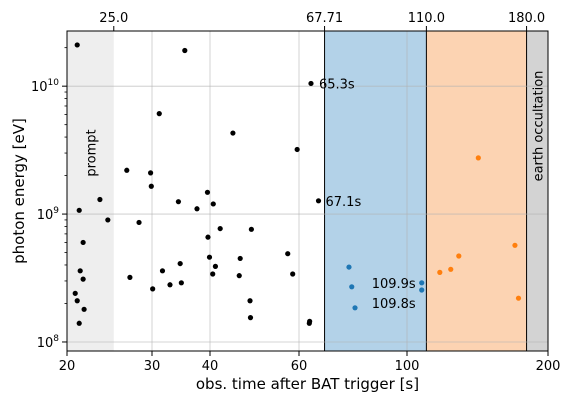  I want to click on x-tick-label: 100, so click(407, 366).